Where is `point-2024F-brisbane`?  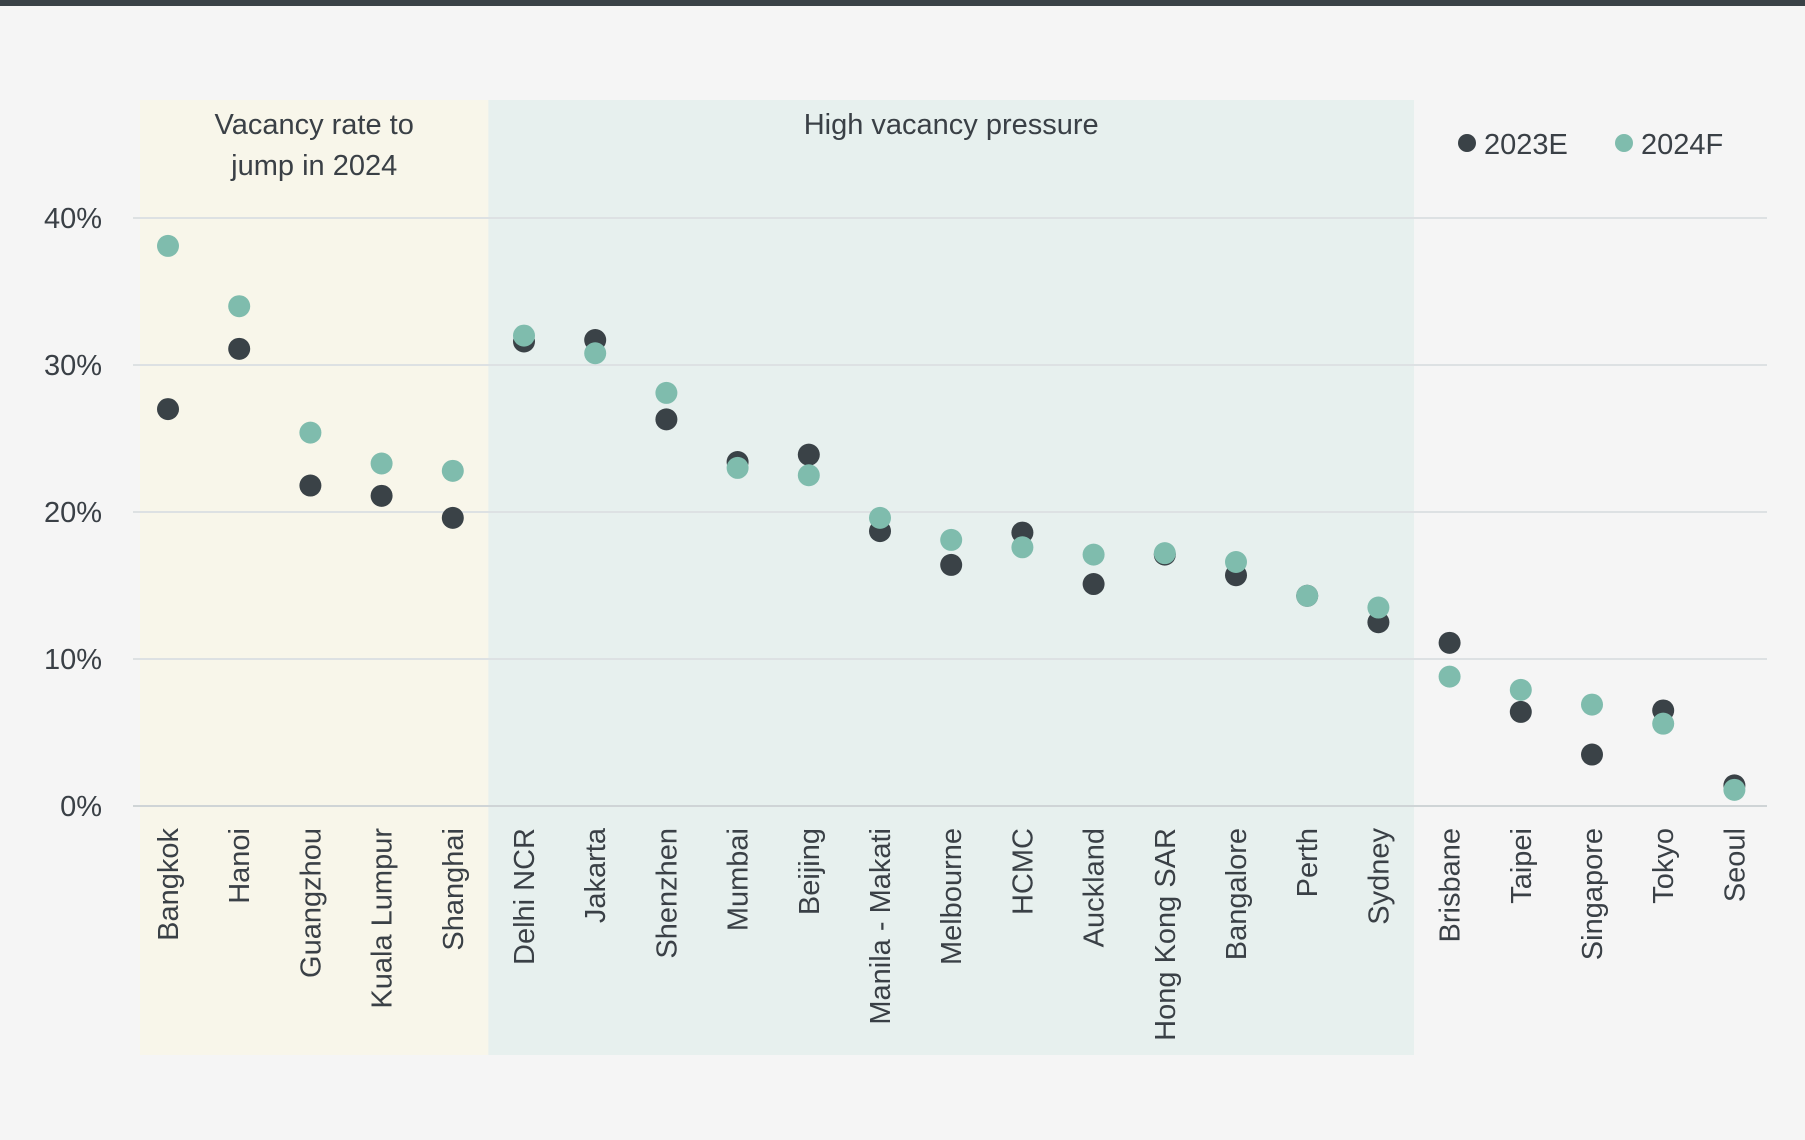 point-2024F-brisbane is located at coordinates (1449, 676).